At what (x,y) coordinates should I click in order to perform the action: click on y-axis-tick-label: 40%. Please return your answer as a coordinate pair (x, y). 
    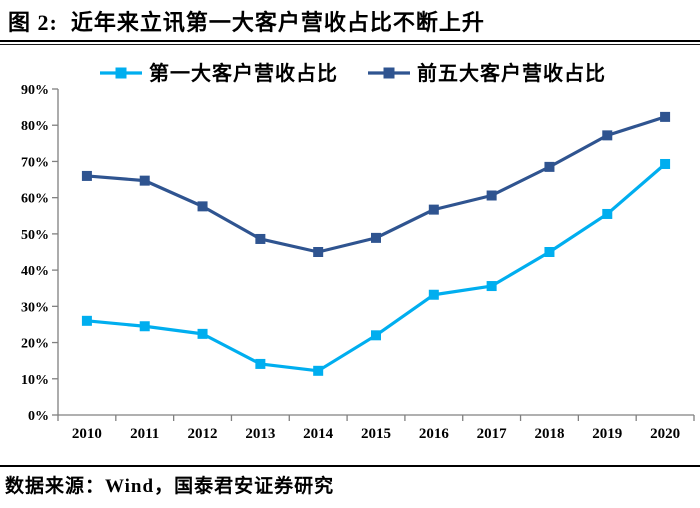
    Looking at the image, I should click on (35, 271).